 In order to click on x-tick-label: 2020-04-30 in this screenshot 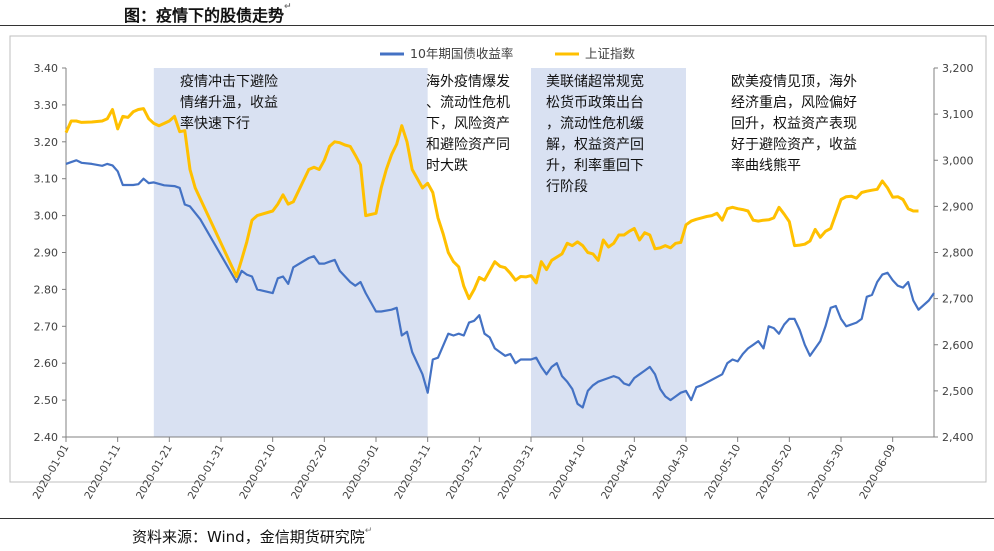, I will do `click(671, 472)`.